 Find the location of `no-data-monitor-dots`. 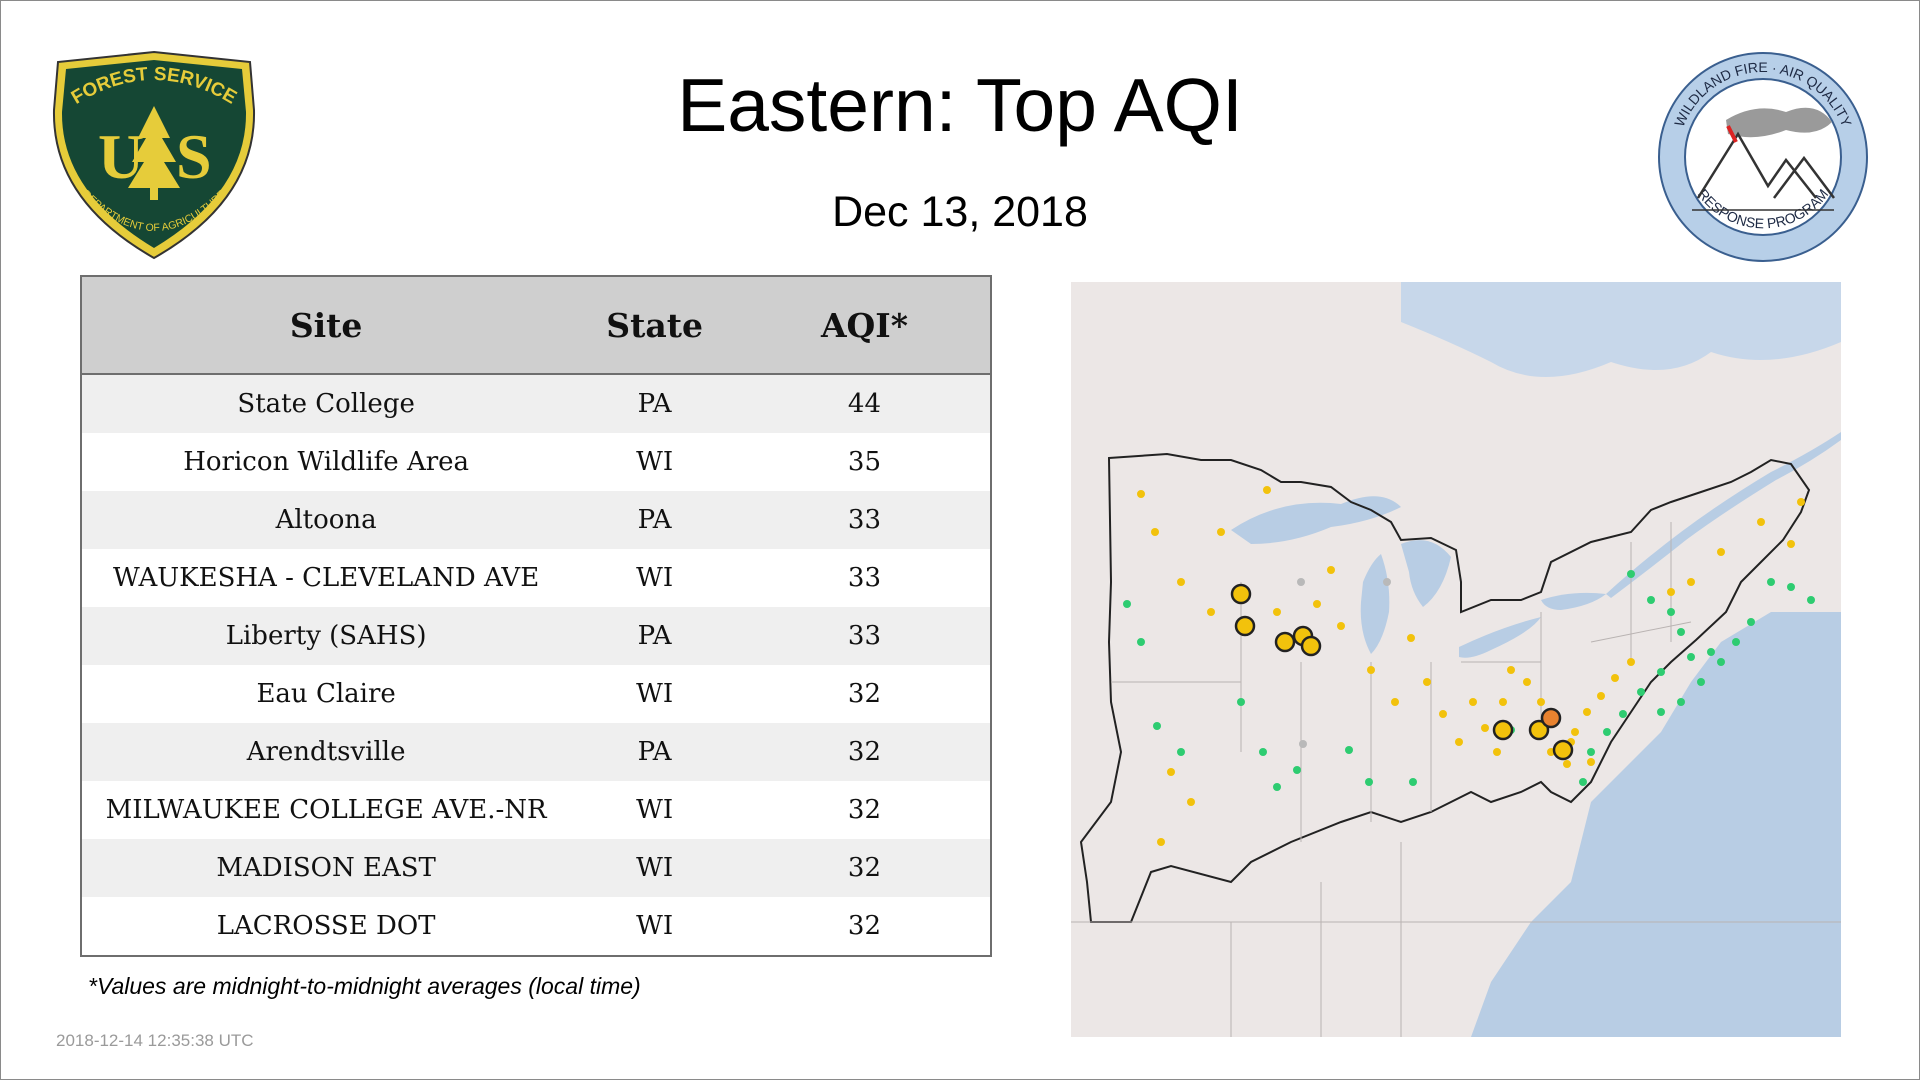

no-data-monitor-dots is located at coordinates (1344, 663).